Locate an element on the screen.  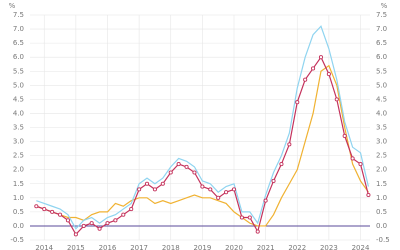
y-tick-label: 5.5 is located at coordinates (18, 71).